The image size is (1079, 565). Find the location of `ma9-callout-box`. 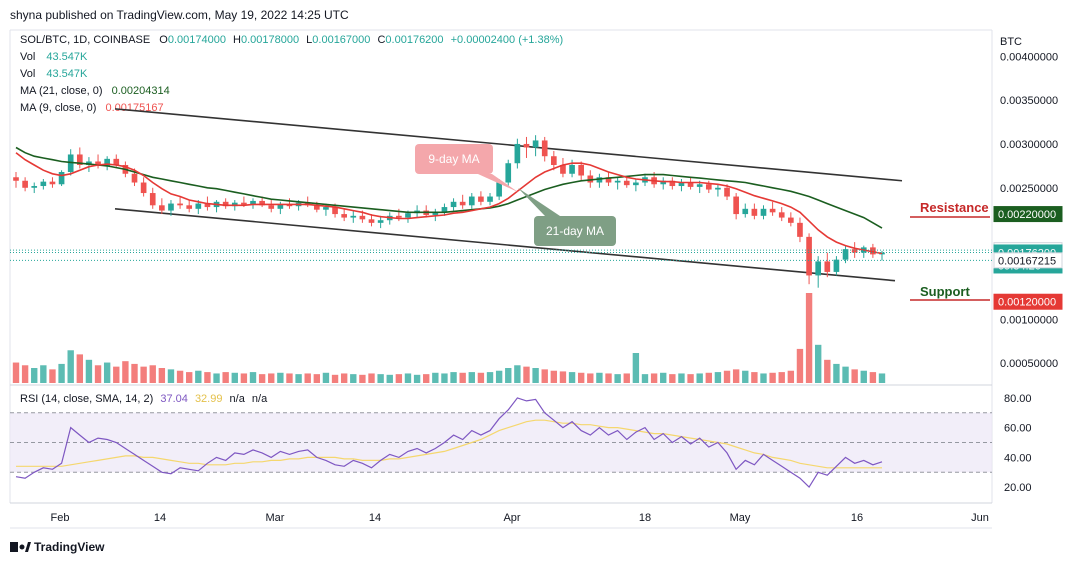

ma9-callout-box is located at coordinates (454, 159).